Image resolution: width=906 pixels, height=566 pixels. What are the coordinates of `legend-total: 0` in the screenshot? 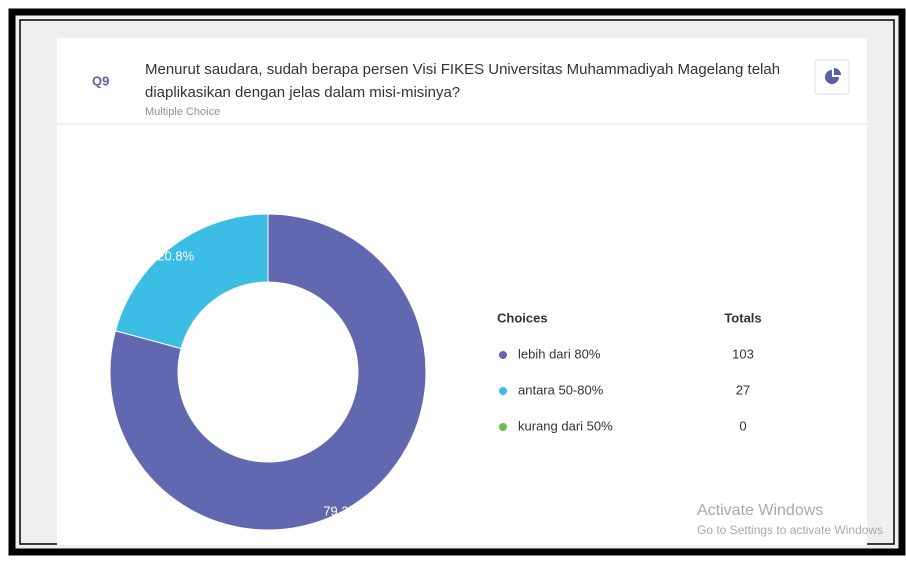 It's located at (742, 425).